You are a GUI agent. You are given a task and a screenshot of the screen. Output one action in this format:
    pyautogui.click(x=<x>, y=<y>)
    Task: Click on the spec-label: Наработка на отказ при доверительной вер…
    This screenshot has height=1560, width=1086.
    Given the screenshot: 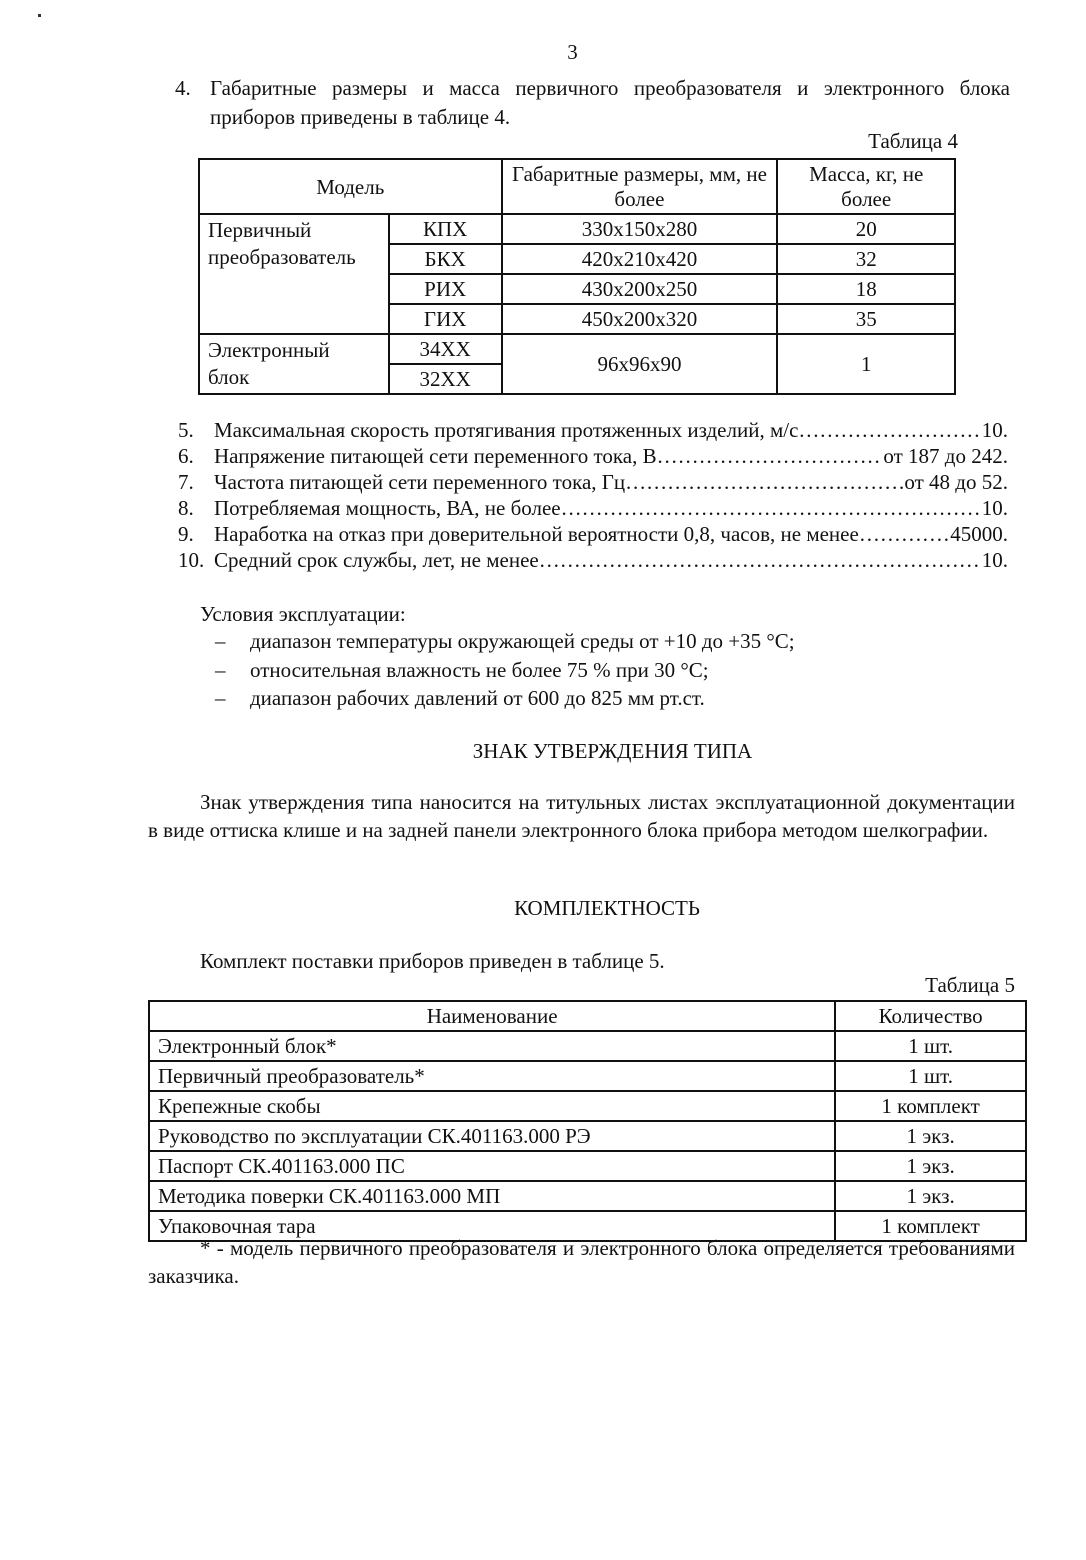 What is the action you would take?
    pyautogui.click(x=536, y=534)
    